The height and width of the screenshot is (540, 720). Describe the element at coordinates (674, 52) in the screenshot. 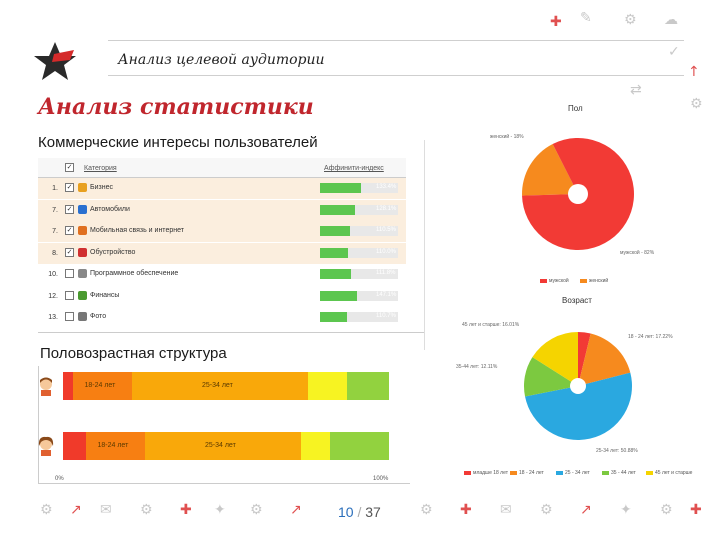

I see `check-icon: ✓` at that location.